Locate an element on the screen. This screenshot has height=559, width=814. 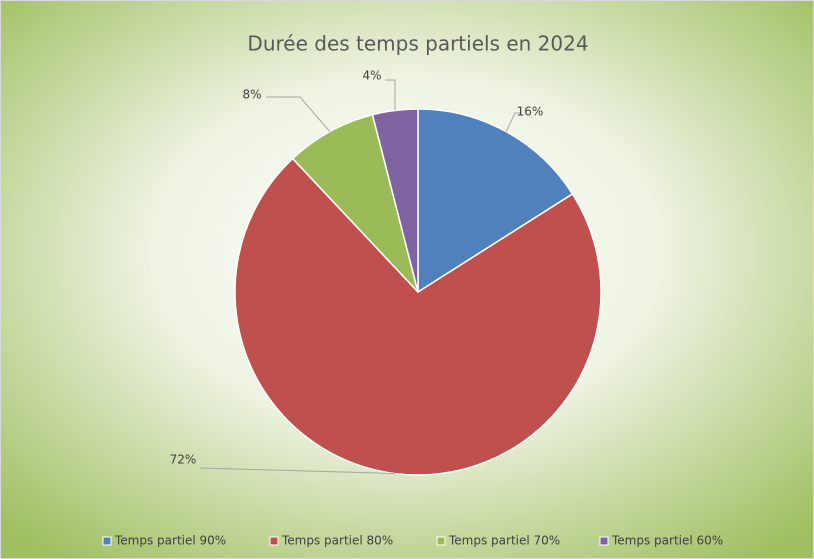
legend-label: Temps partiel 90% is located at coordinates (170, 541).